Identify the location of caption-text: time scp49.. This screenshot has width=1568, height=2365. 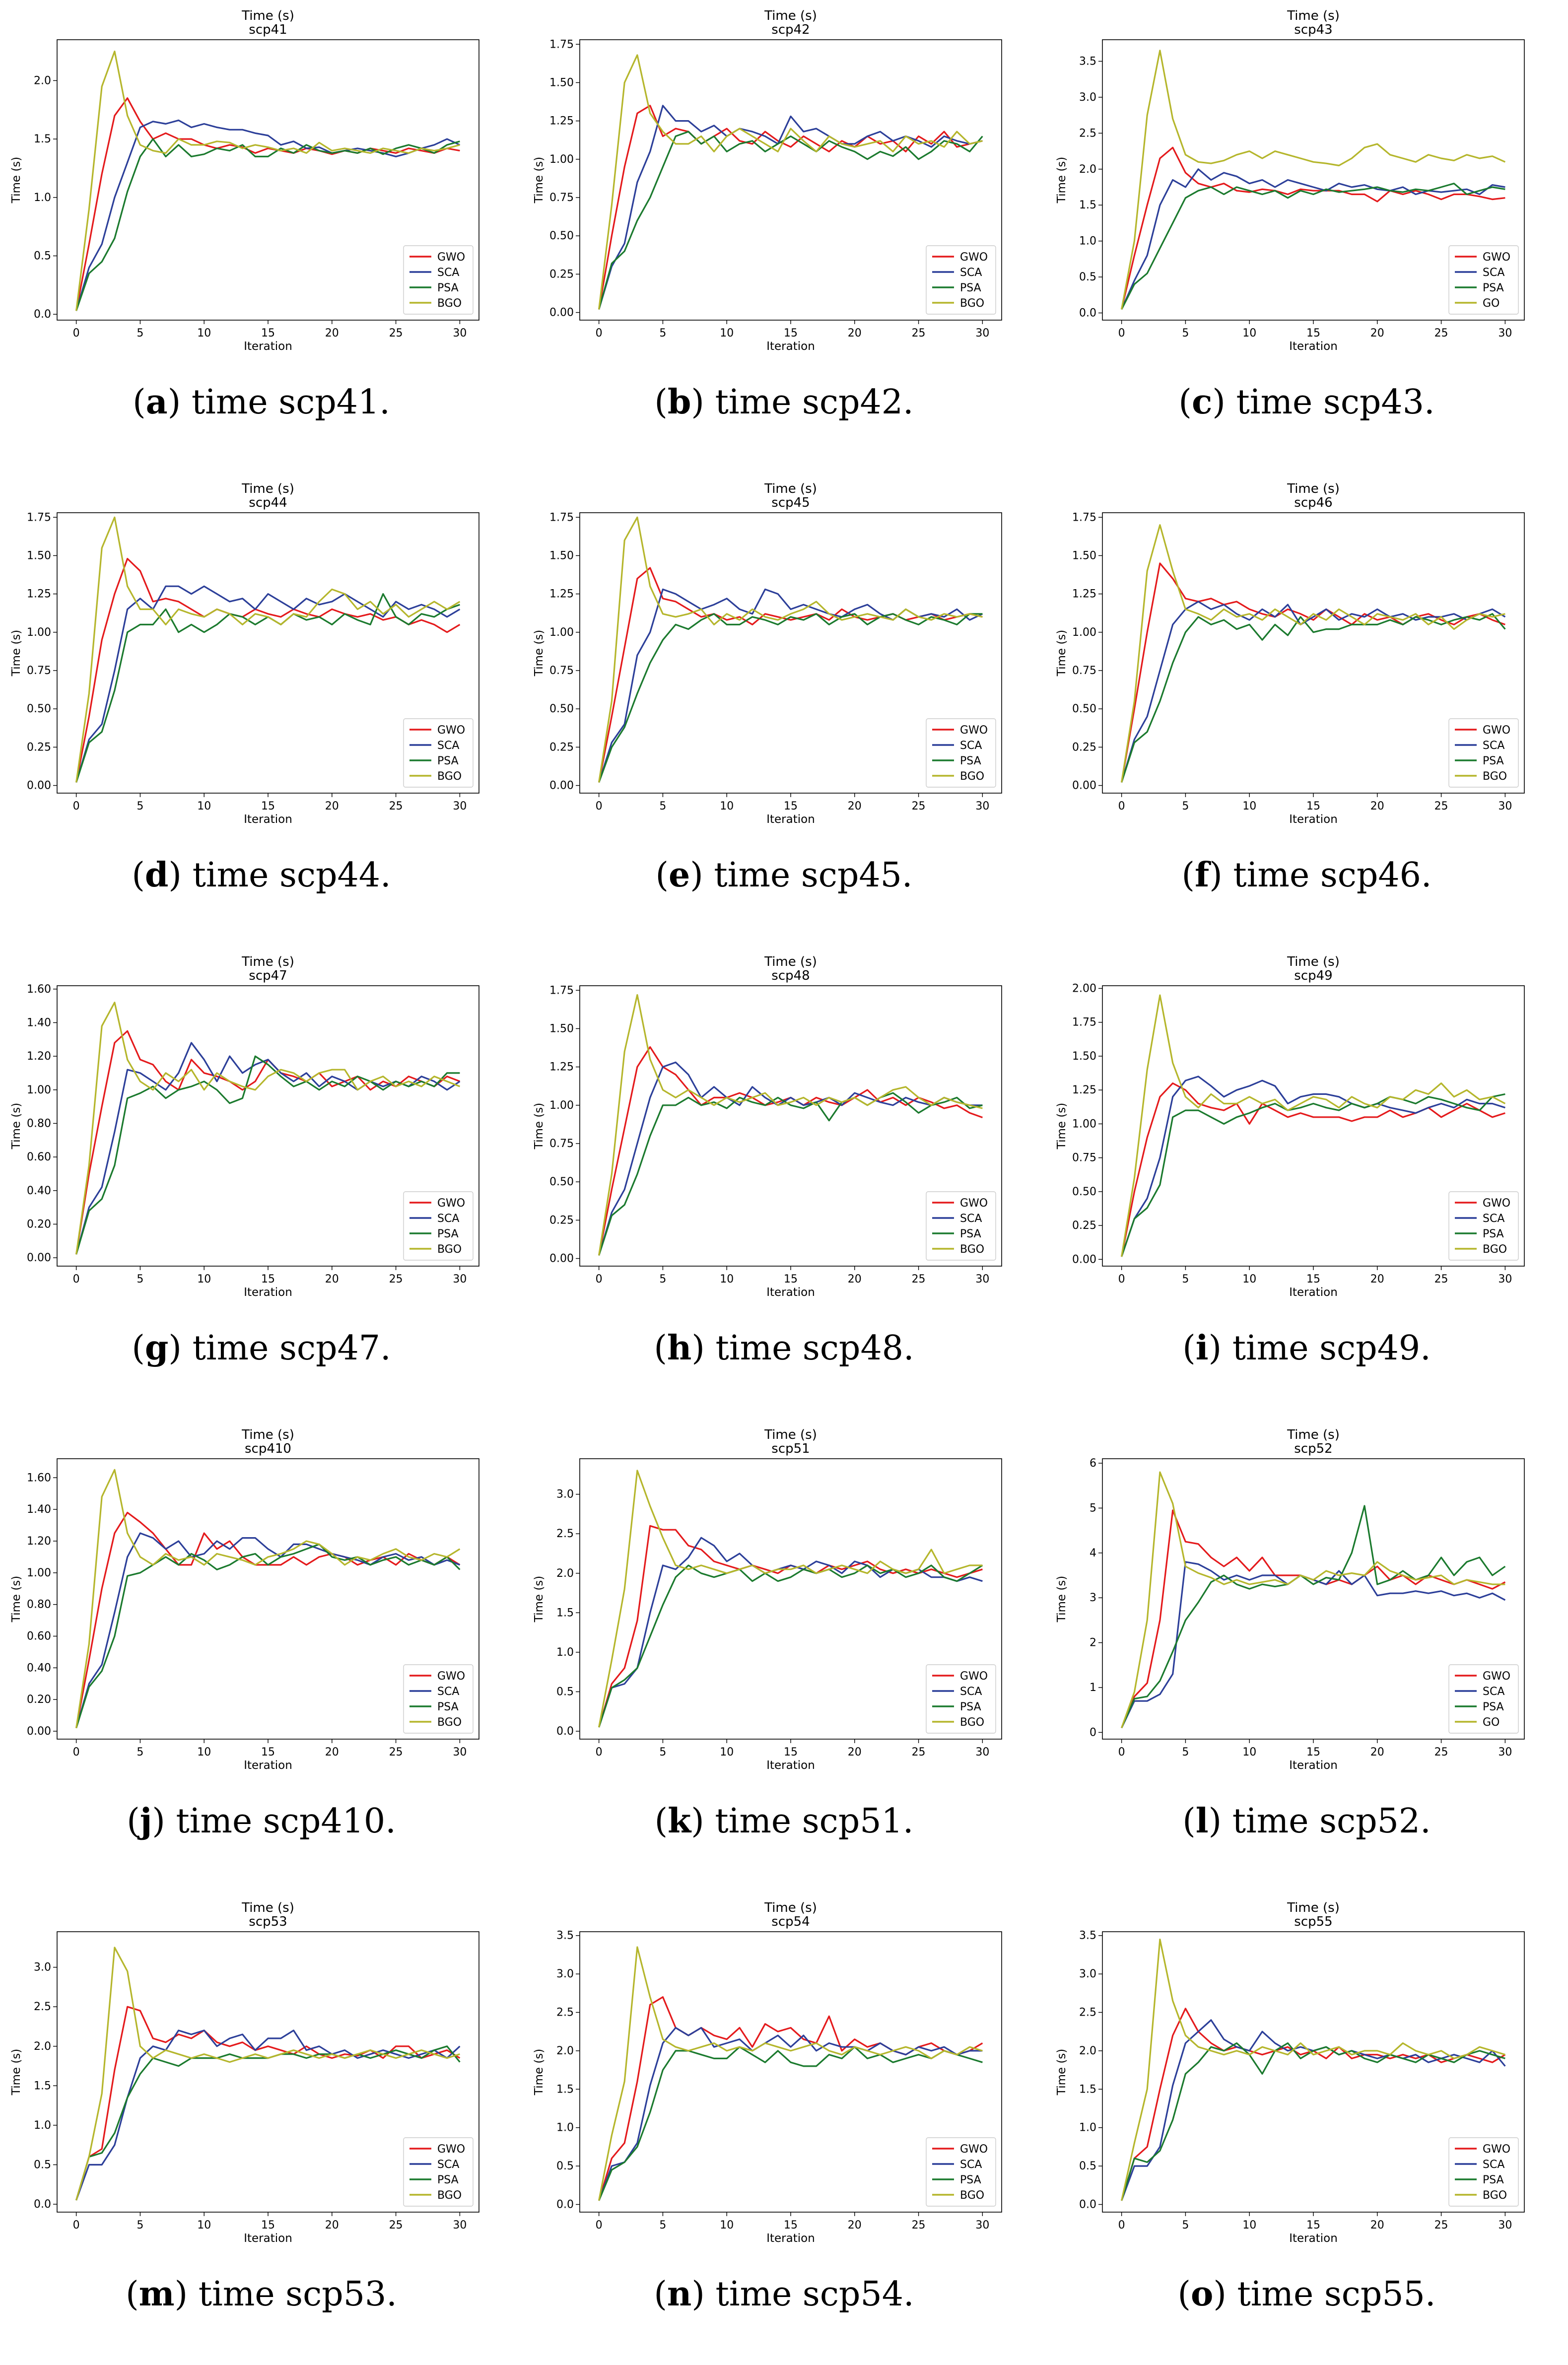
(1327, 1348).